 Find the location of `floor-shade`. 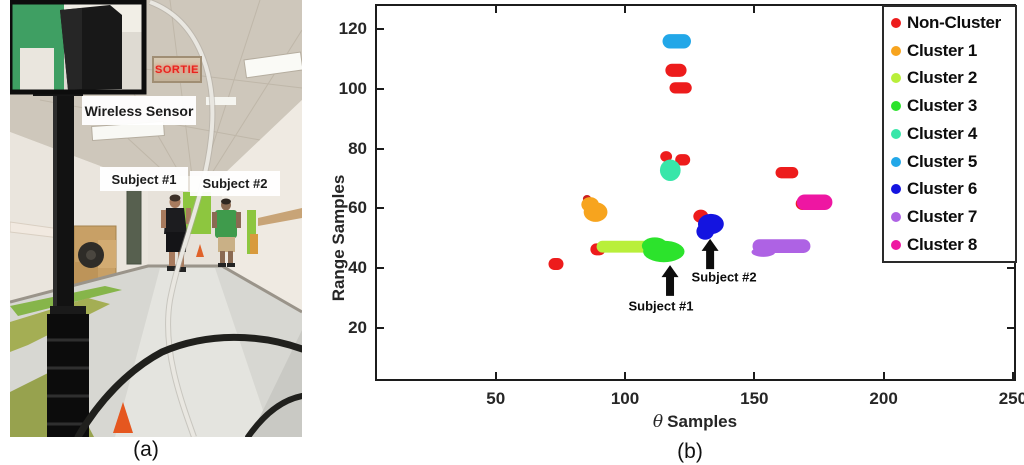

floor-shade is located at coordinates (276, 383).